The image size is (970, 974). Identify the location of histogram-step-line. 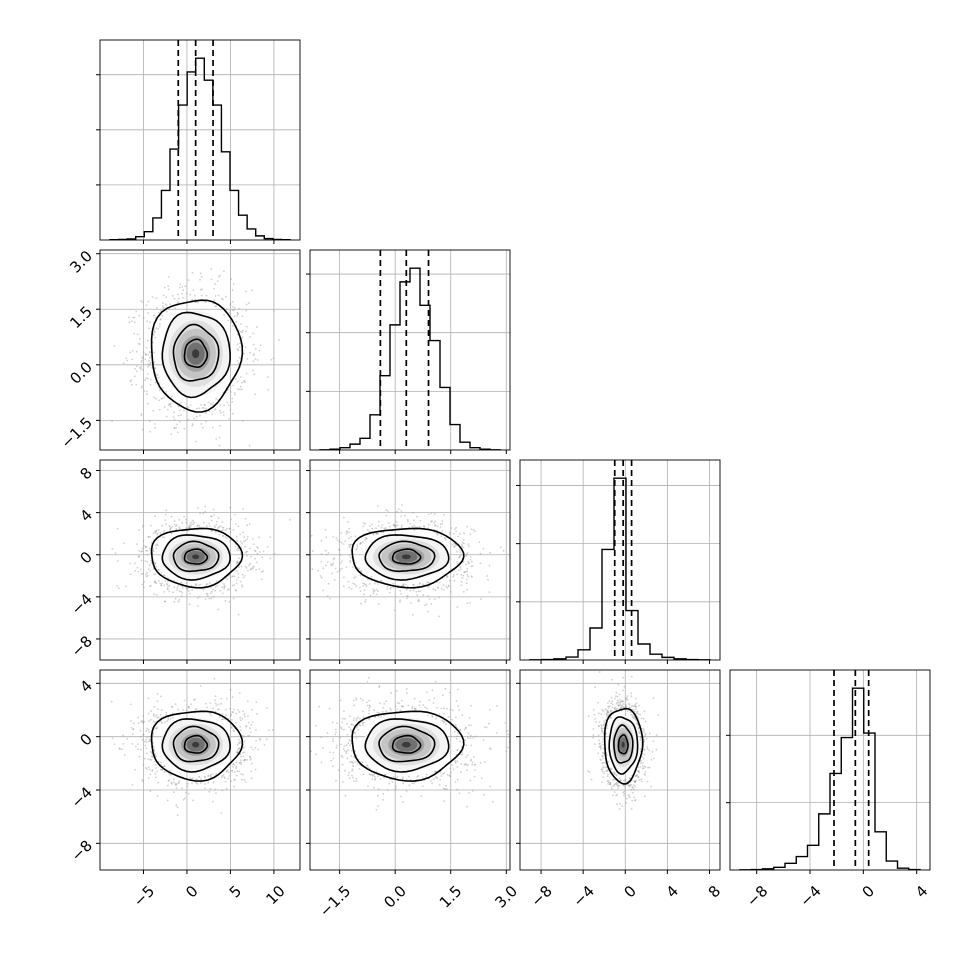
(620, 568).